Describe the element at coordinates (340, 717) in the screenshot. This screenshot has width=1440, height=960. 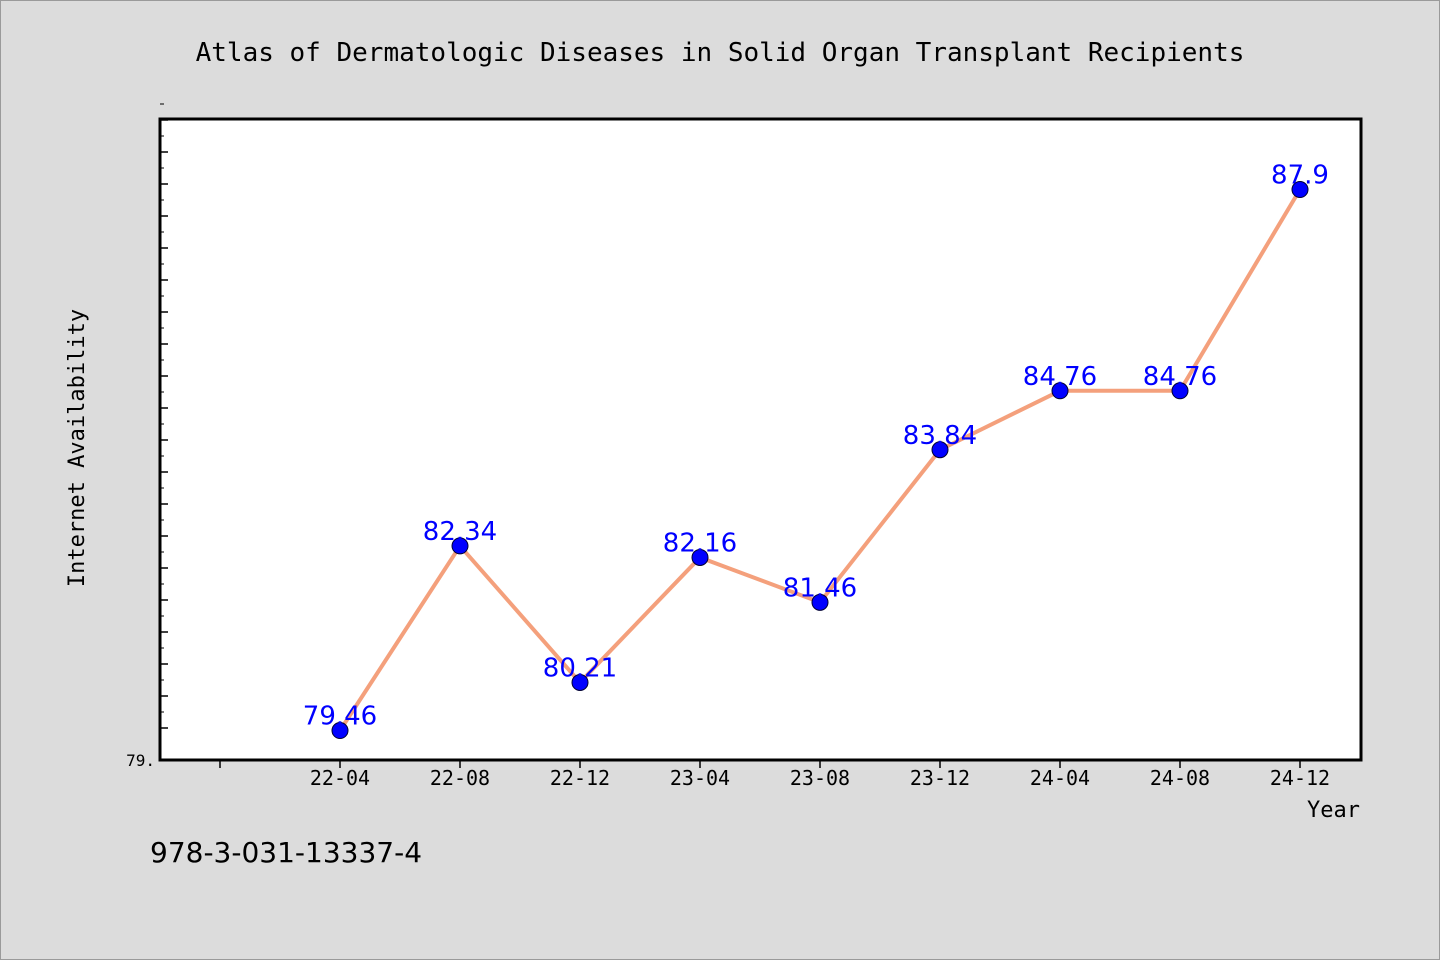
I see `data-label: 79.46` at that location.